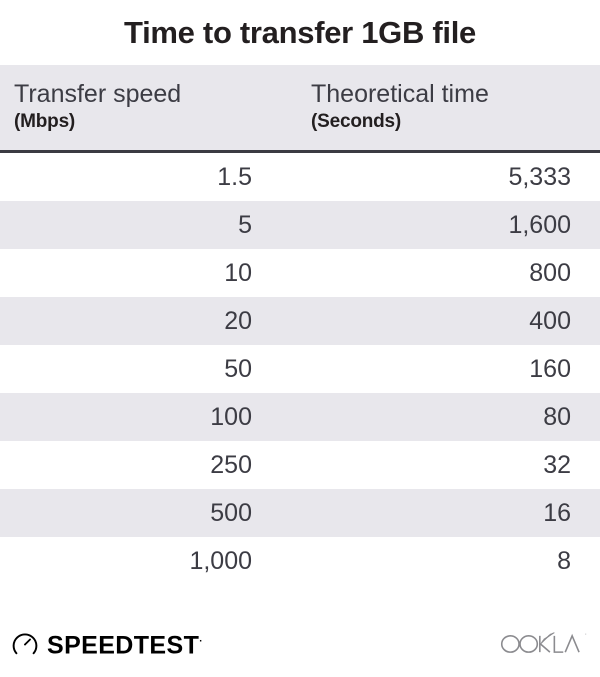  Describe the element at coordinates (448, 176) in the screenshot. I see `cell-theoretical-time: 5,333` at that location.